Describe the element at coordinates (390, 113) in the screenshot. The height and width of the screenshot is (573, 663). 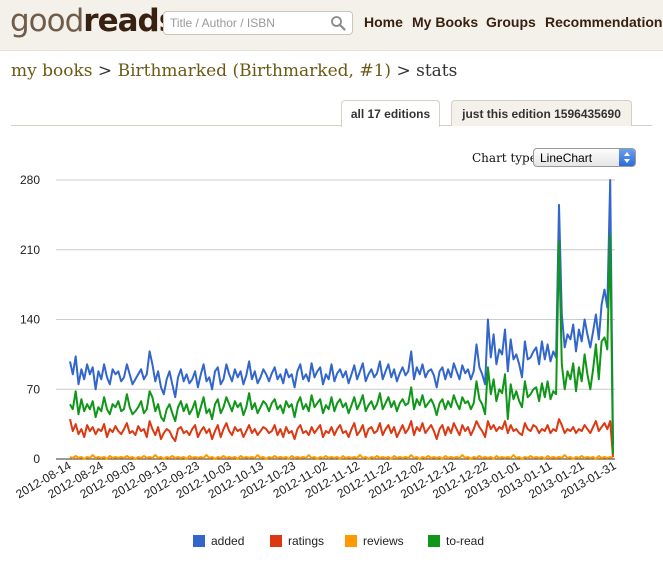
I see `tab-all-editions: all 17 editions` at that location.